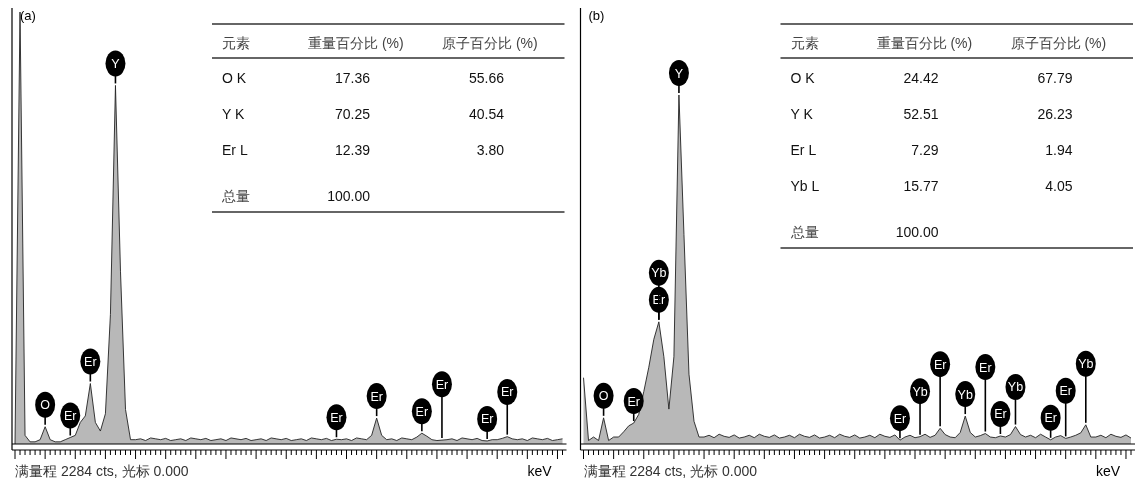  I want to click on annotation: 重量百分比 (%), so click(356, 43).